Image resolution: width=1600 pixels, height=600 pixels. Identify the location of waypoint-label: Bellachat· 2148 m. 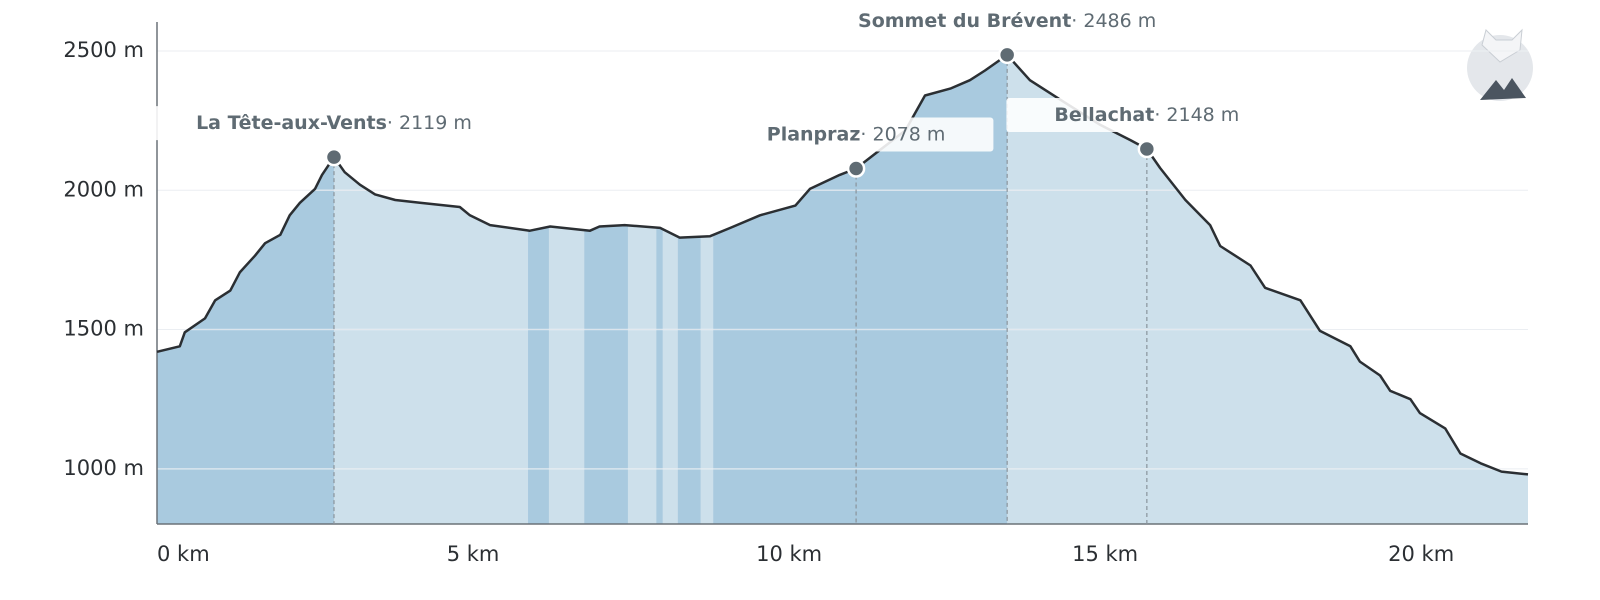
(1147, 115).